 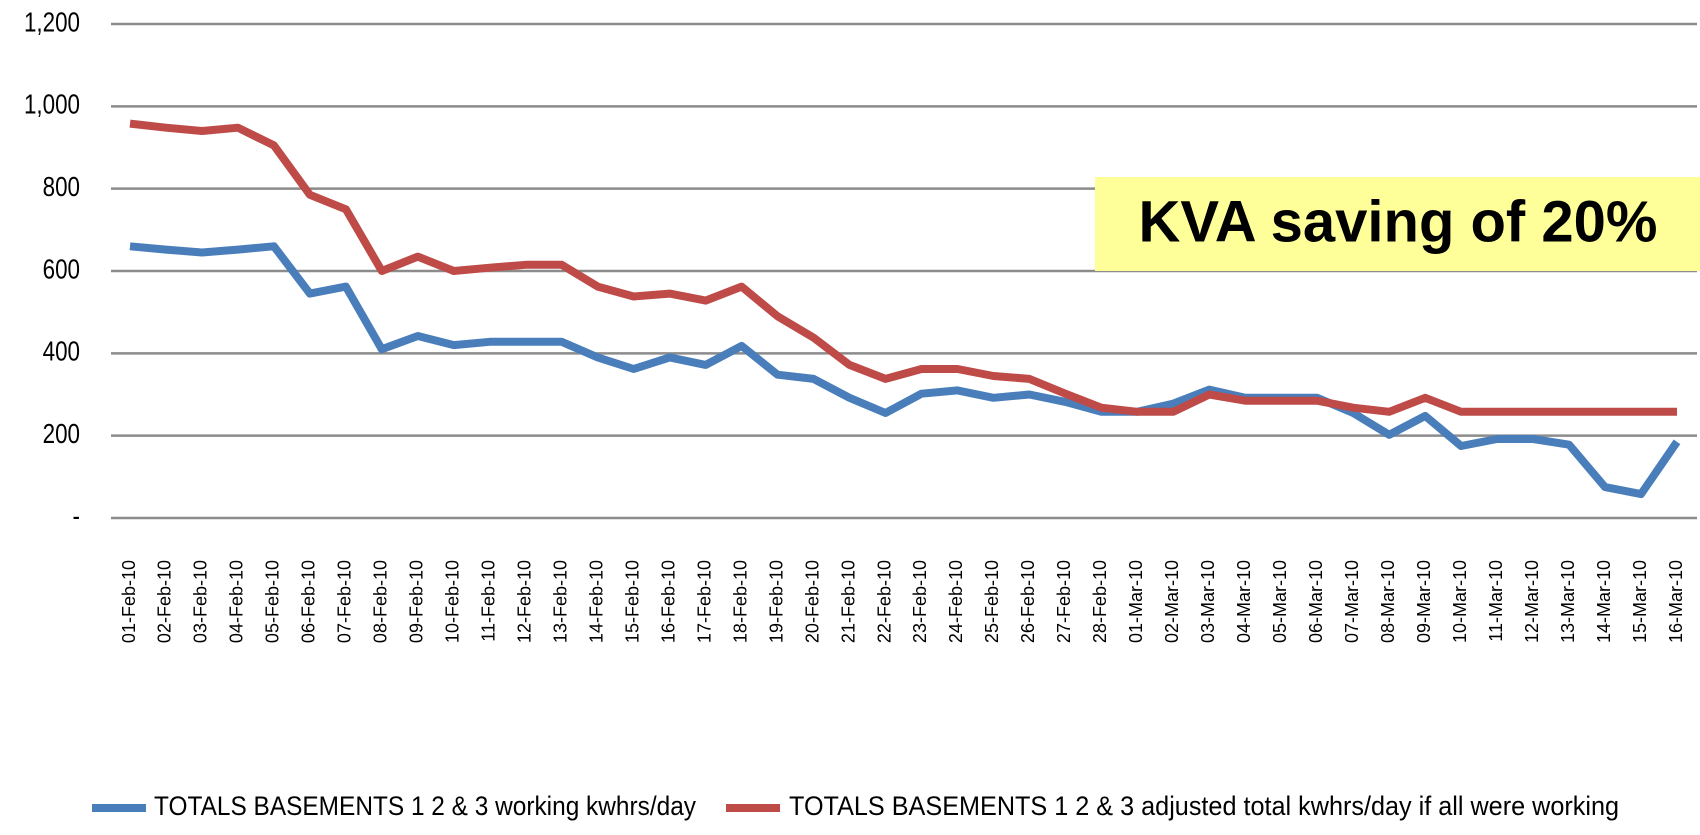 What do you see at coordinates (668, 601) in the screenshot?
I see `x-tick-label: 16-Feb-10` at bounding box center [668, 601].